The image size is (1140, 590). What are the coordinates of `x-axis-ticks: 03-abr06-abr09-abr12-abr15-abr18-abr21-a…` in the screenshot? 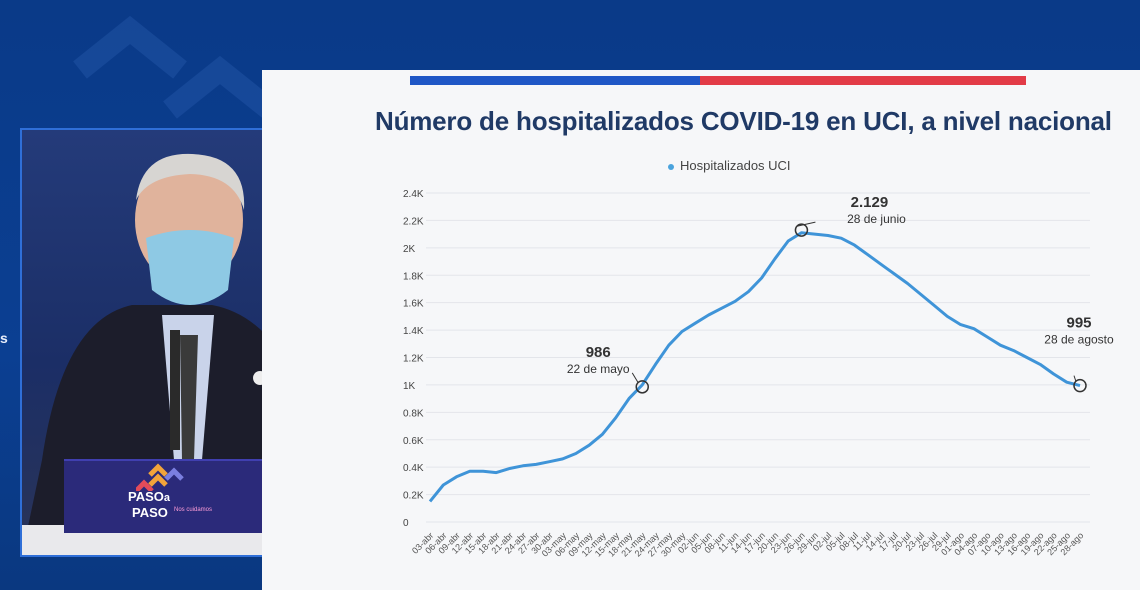 It's located at (747, 544).